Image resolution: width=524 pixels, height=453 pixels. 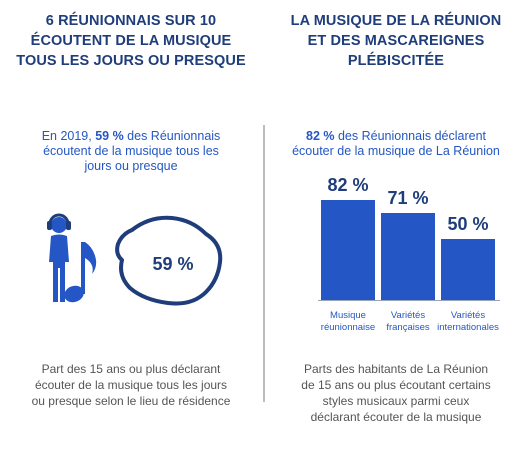 I want to click on category-label-3: Variétés internationales, so click(x=468, y=321).